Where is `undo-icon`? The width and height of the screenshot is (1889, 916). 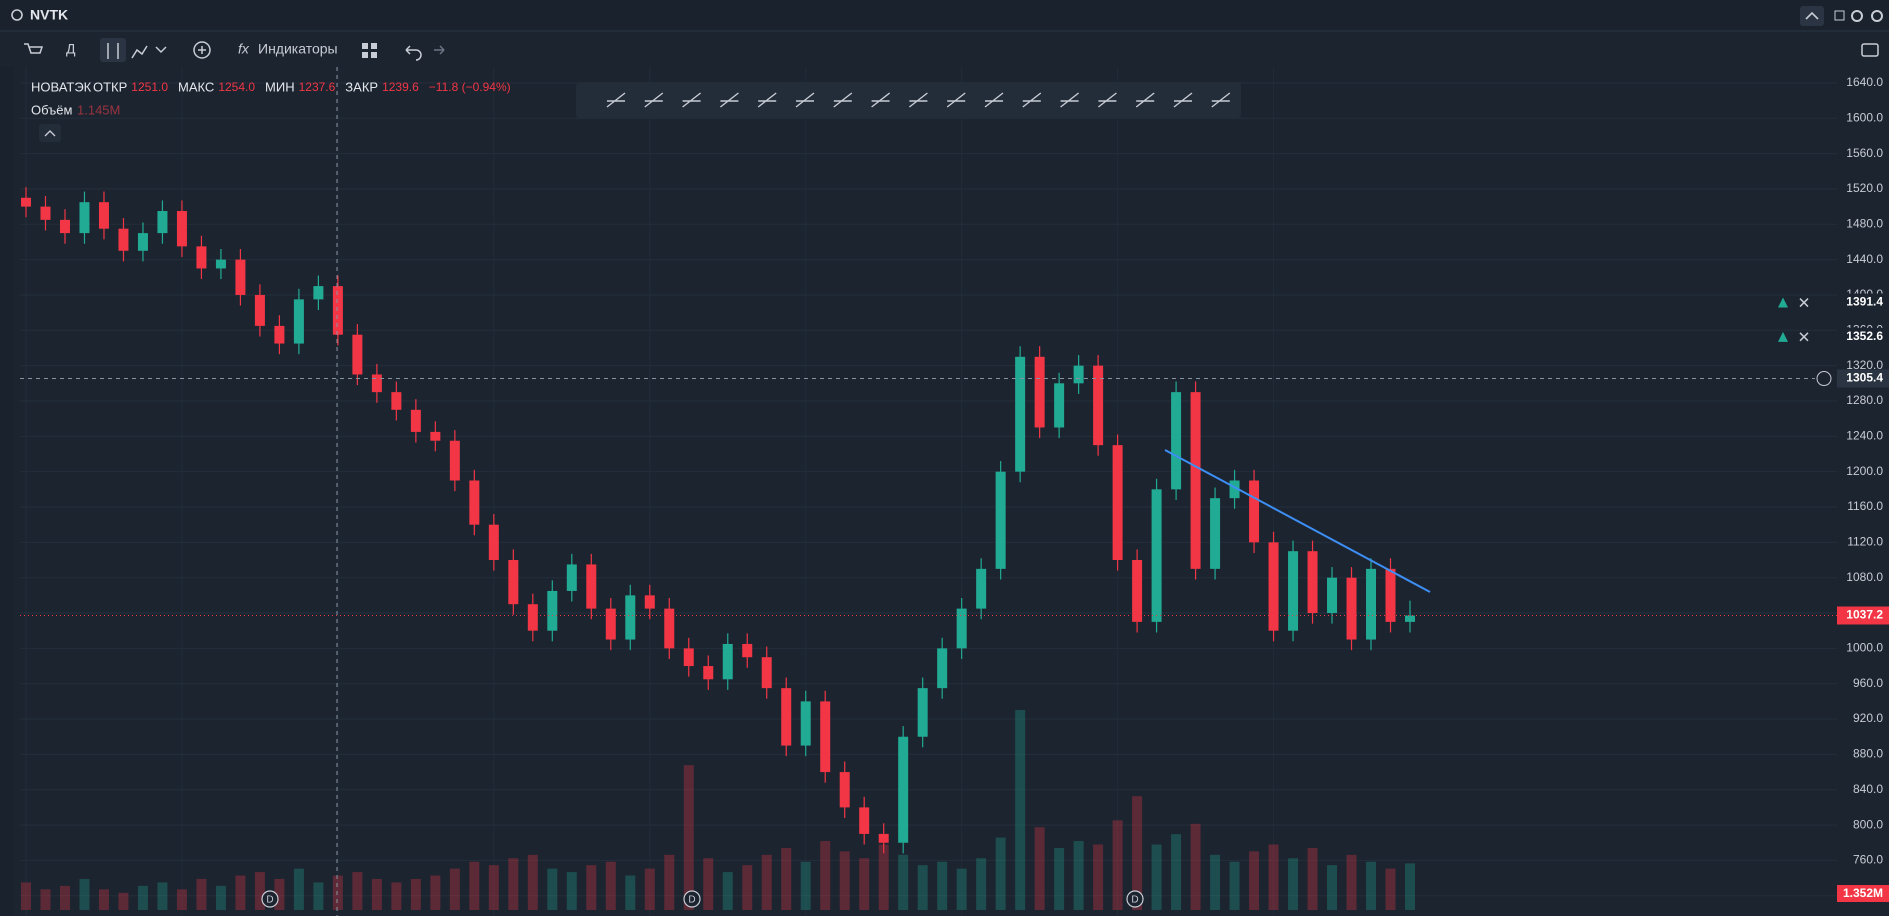
undo-icon is located at coordinates (413, 53).